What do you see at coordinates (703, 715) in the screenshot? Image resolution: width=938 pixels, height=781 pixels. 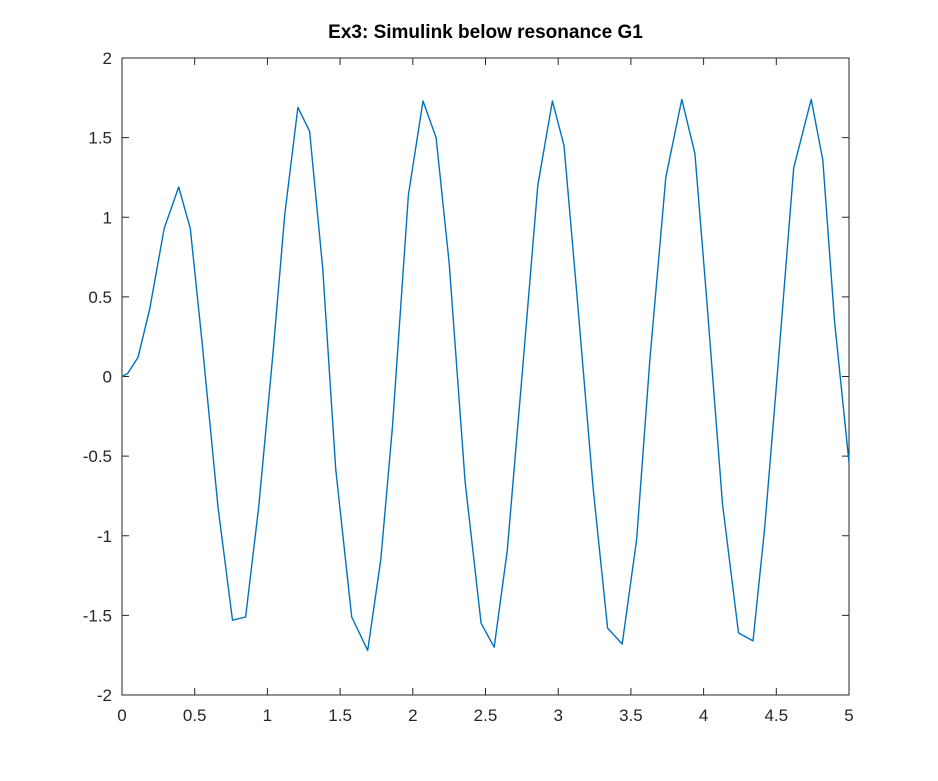 I see `x-tick-label: 4` at bounding box center [703, 715].